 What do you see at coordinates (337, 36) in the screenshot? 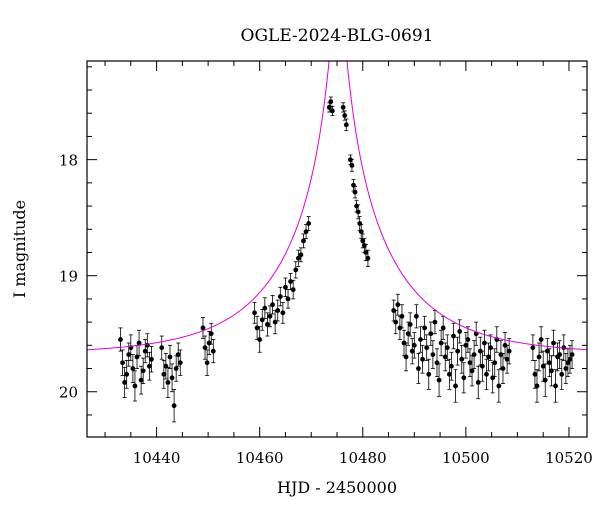
I see `chart-title: OGLE-2024-BLG-0691` at bounding box center [337, 36].